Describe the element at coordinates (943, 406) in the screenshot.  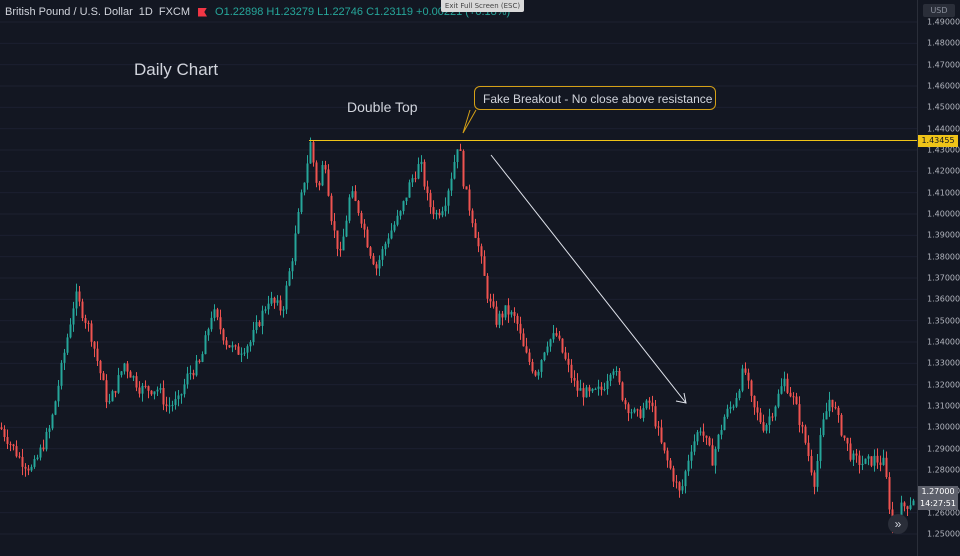
I see `price-tick-label: 1.31000` at that location.